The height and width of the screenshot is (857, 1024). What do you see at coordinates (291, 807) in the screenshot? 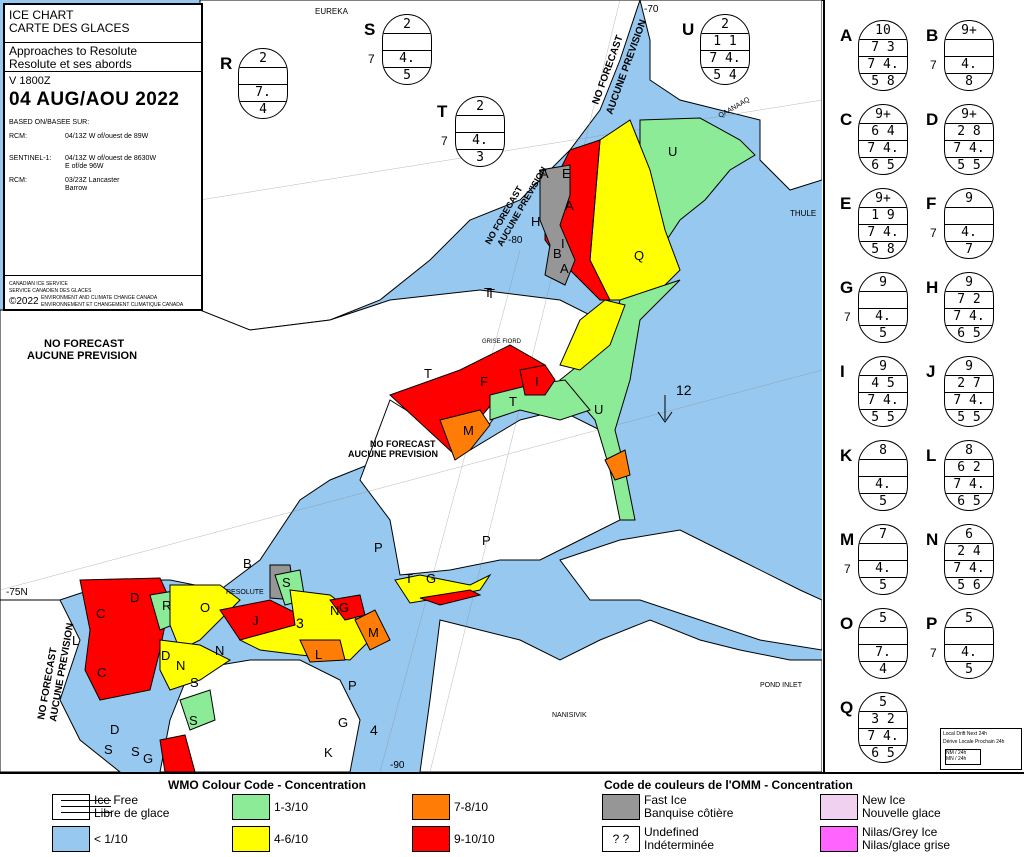
I see `legend-label: 1-3/10` at bounding box center [291, 807].